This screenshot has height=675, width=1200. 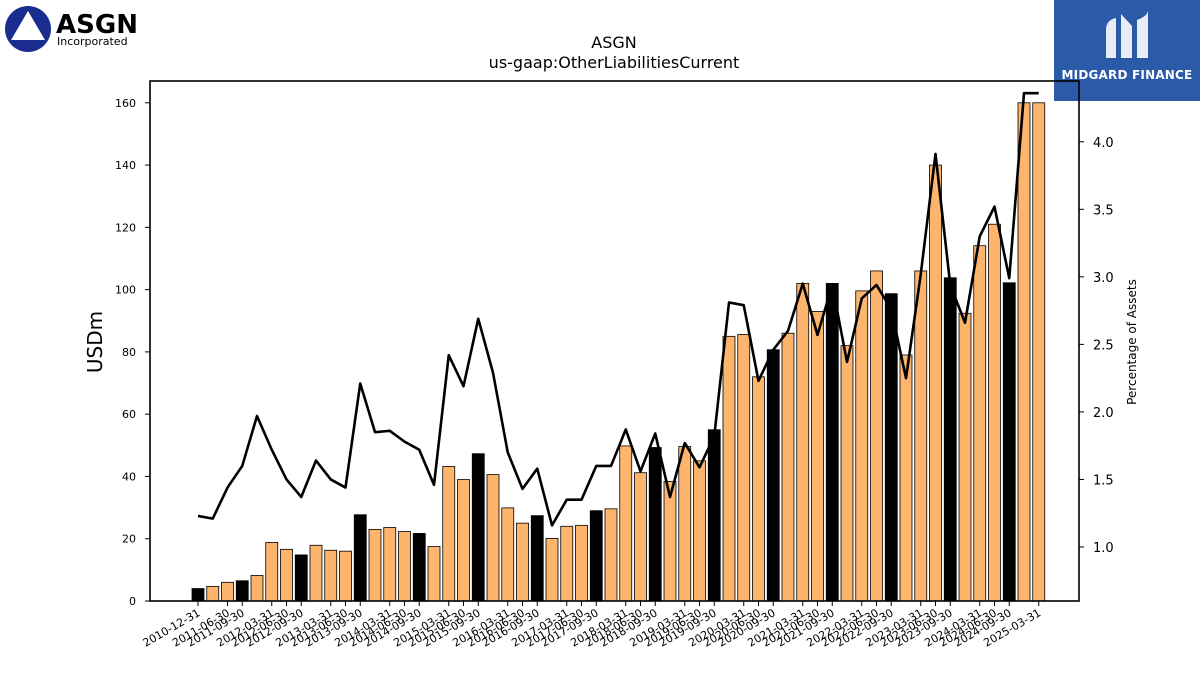 What do you see at coordinates (125, 227) in the screenshot?
I see `y-tick-label: 120` at bounding box center [125, 227].